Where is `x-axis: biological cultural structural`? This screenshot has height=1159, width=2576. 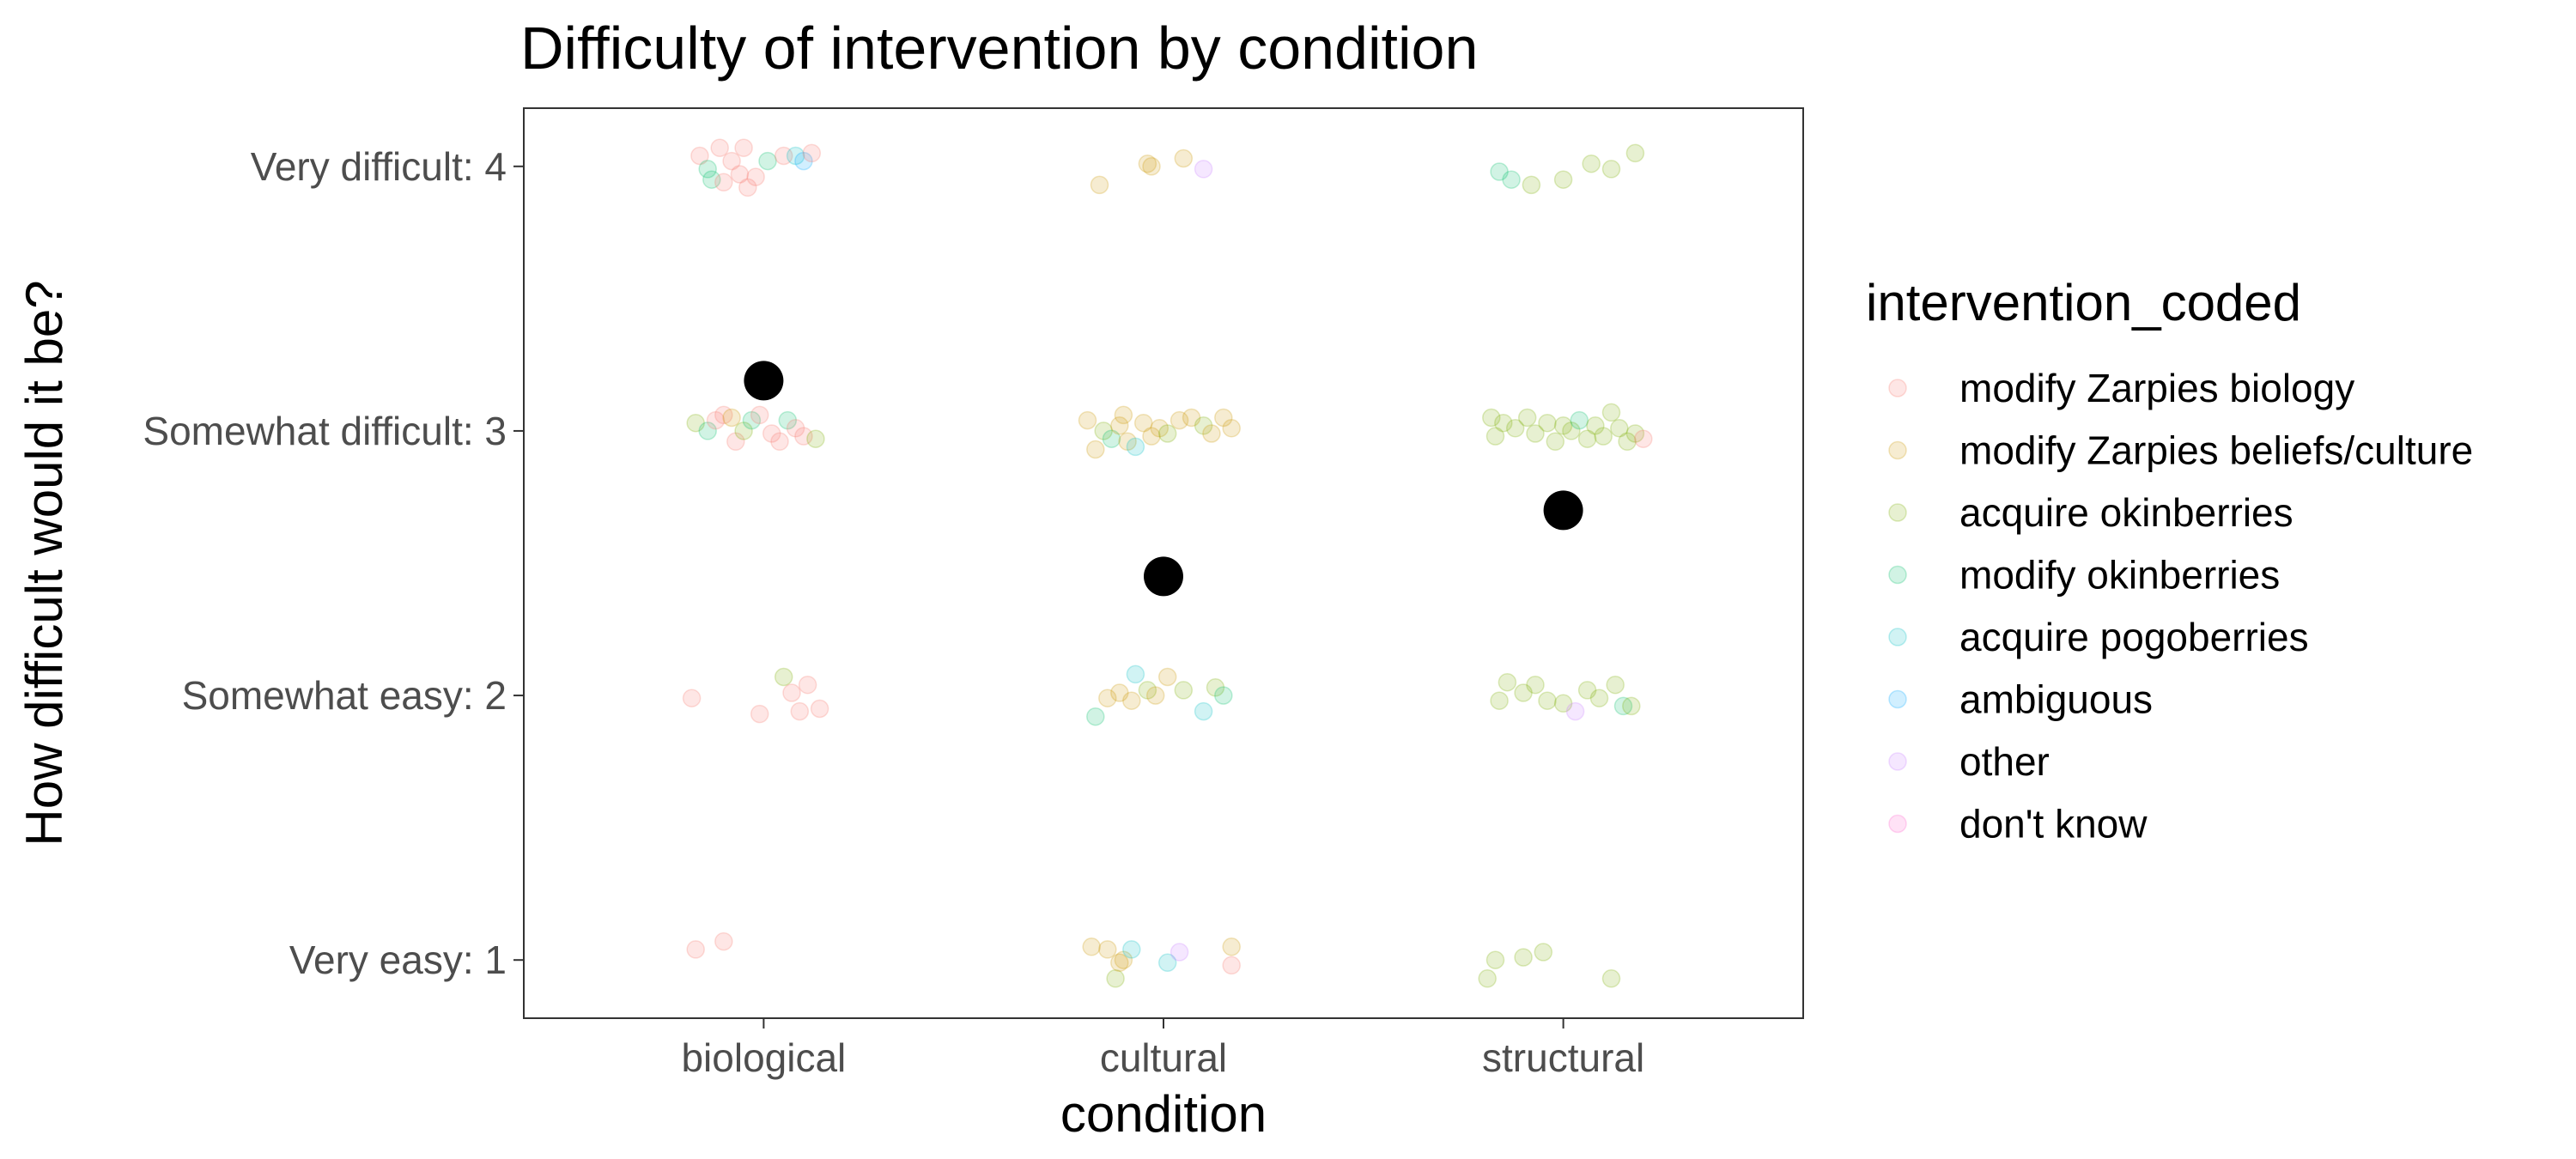 x-axis: biological cultural structural is located at coordinates (1162, 1049).